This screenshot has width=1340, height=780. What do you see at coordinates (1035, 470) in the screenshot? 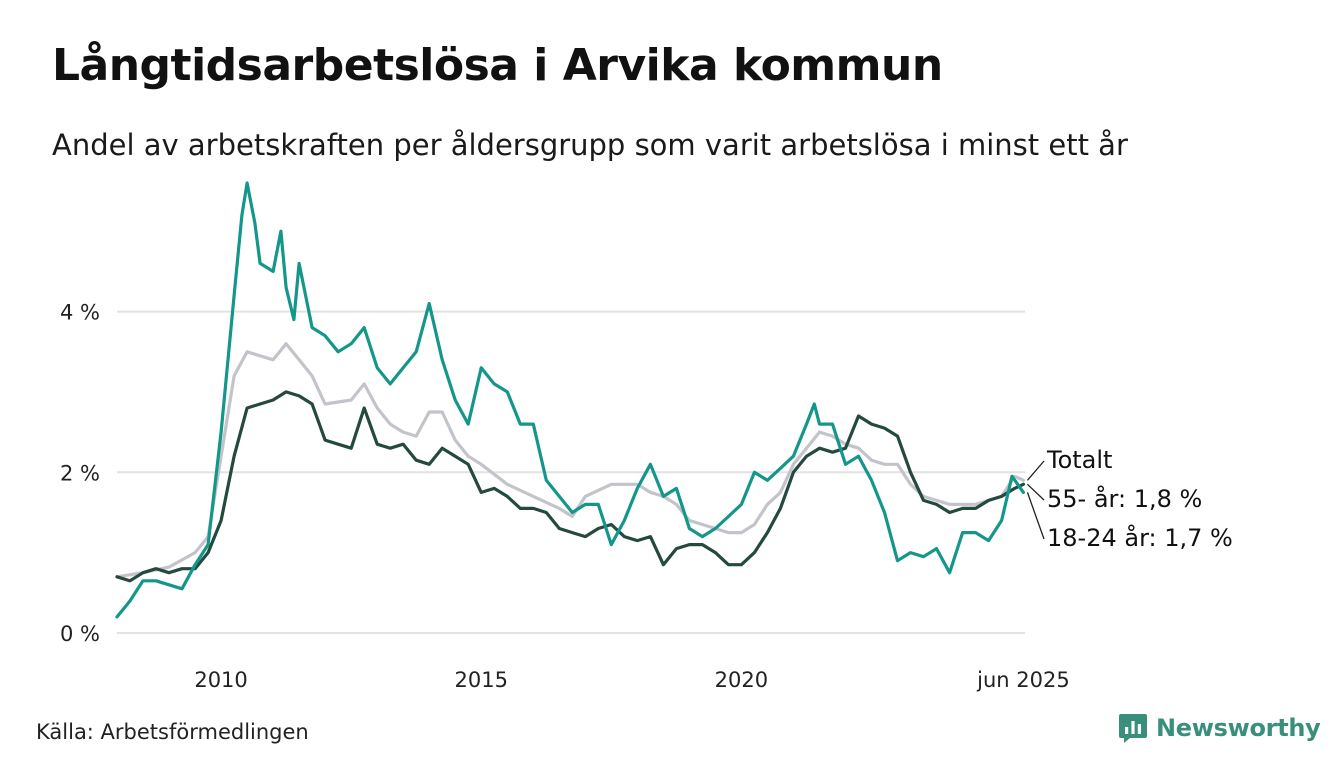
I see `label-leader-totalt` at bounding box center [1035, 470].